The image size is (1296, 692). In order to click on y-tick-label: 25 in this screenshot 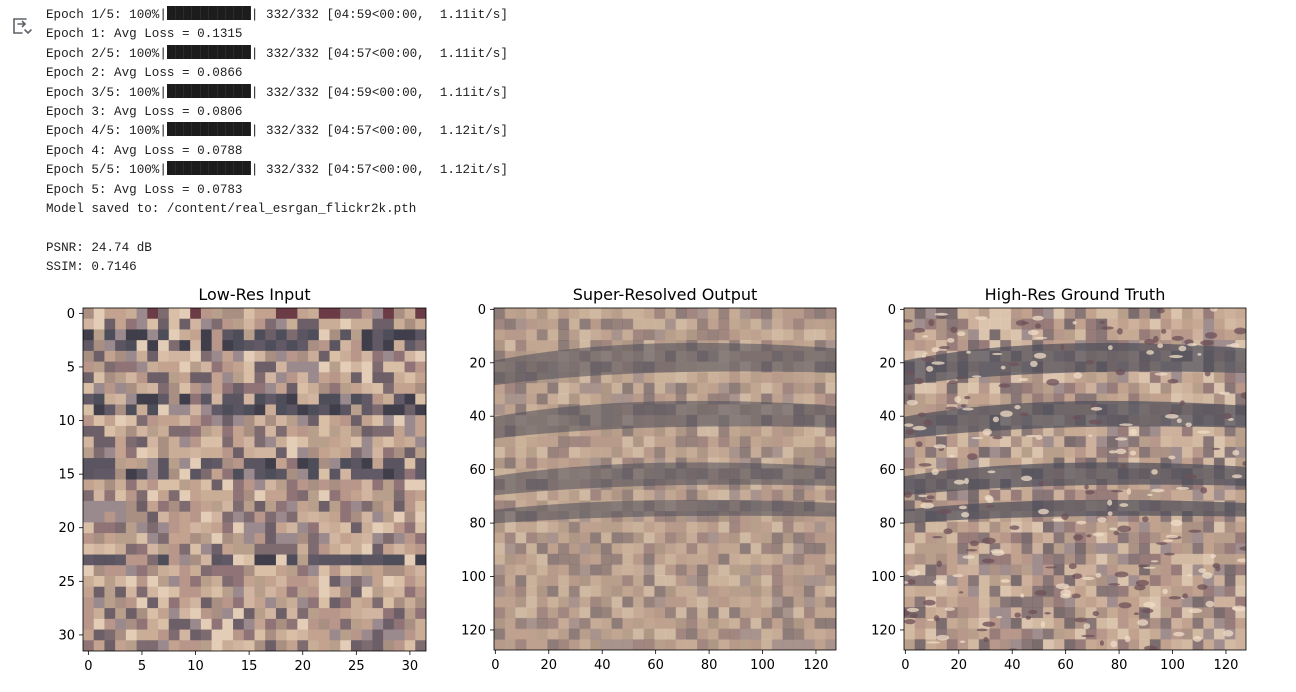, I will do `click(66, 582)`.